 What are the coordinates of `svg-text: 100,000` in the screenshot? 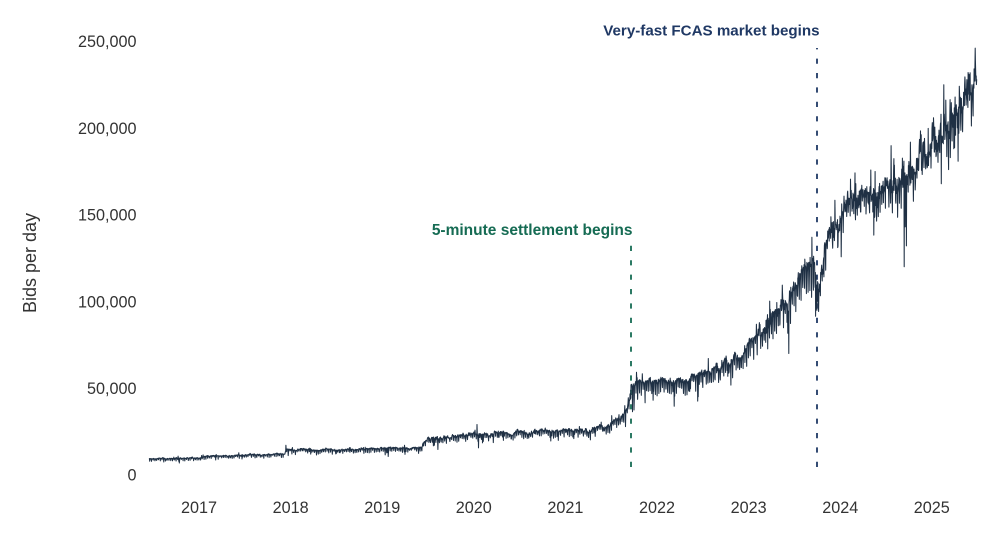 It's located at (107, 302).